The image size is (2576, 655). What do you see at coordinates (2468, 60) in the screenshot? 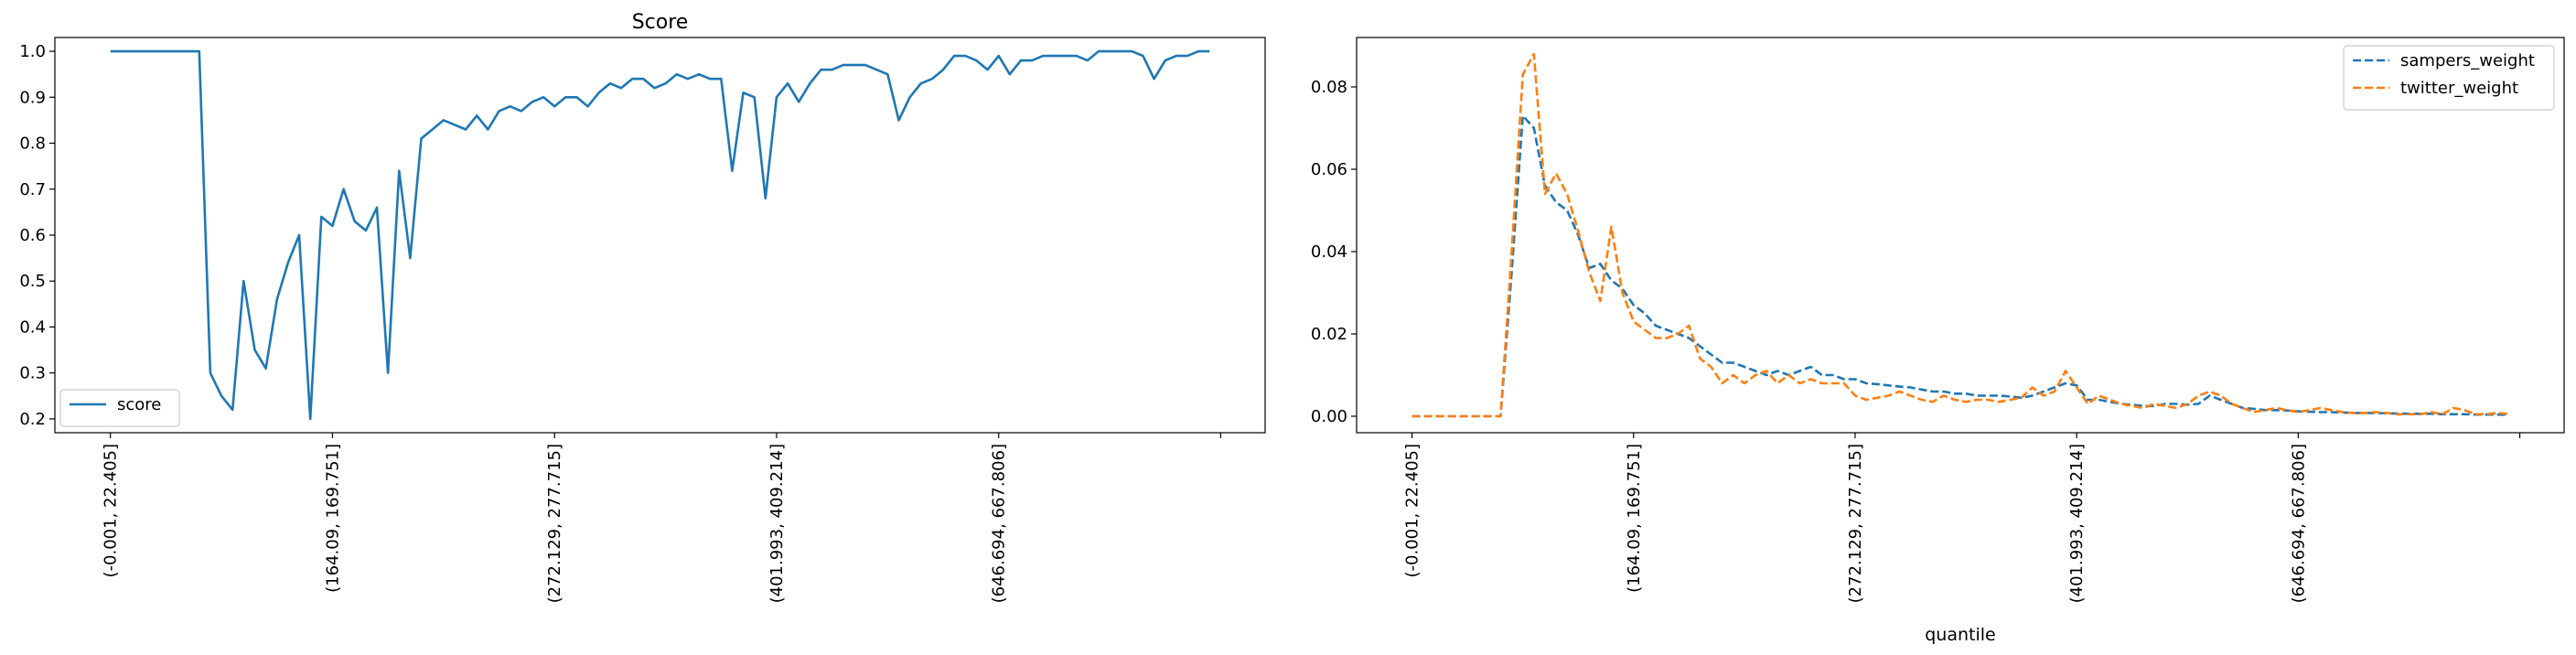
I see `legend-label-sampers_weight: sampers_weight` at bounding box center [2468, 60].